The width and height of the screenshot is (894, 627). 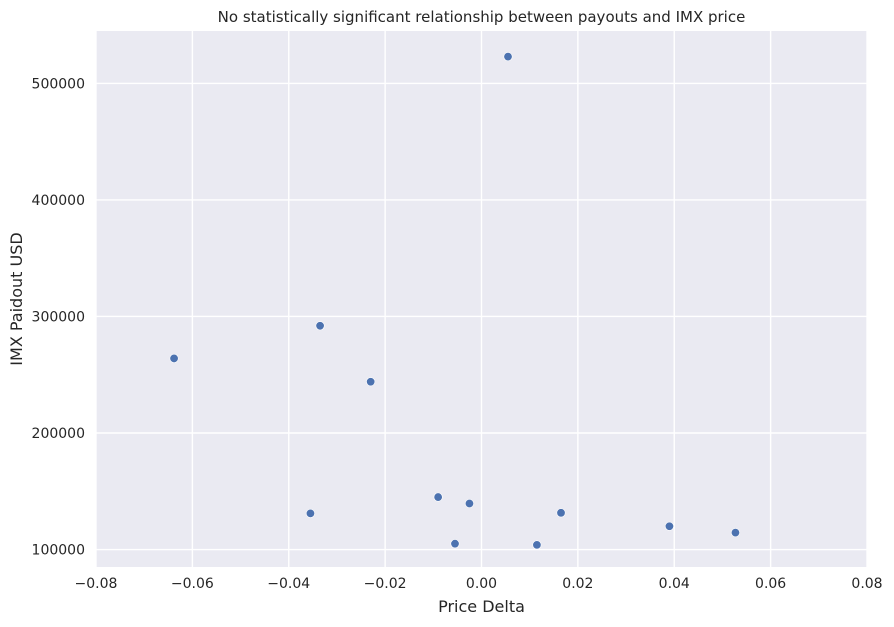 I want to click on y-tick-label: 500000, so click(x=58, y=84).